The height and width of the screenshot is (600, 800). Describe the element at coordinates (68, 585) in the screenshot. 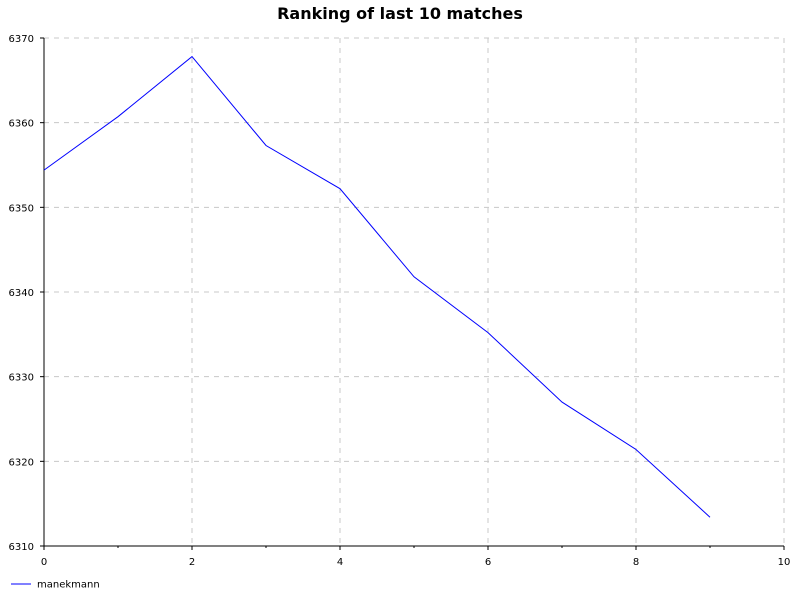

I see `legend-label: manekmann` at that location.